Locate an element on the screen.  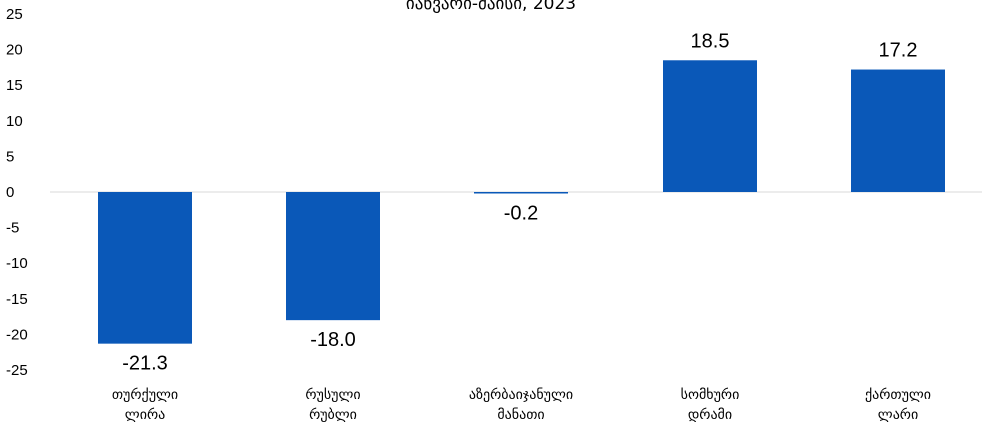
category-label: რუბლი is located at coordinates (333, 414).